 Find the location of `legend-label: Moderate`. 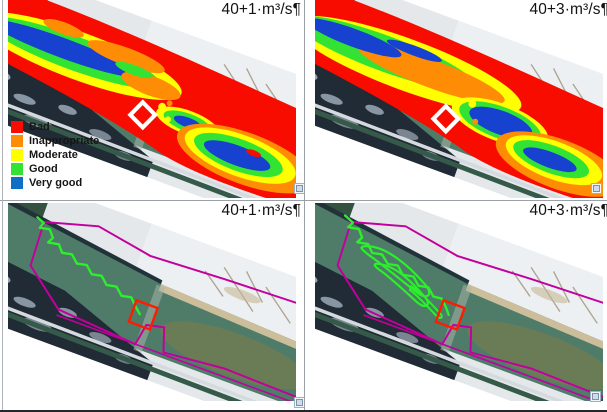

legend-label: Moderate is located at coordinates (53, 155).